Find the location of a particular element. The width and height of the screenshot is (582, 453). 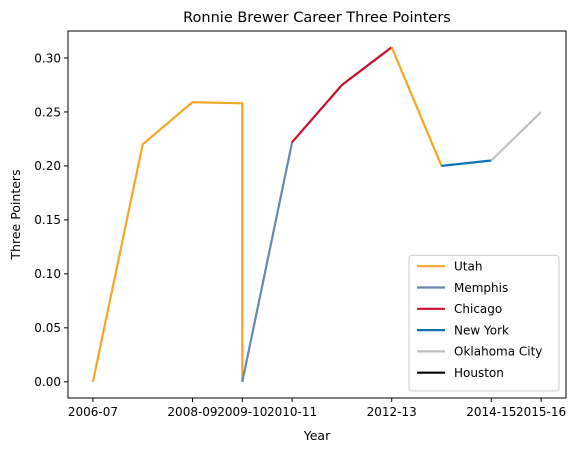

legend-label: Chicago is located at coordinates (478, 309).